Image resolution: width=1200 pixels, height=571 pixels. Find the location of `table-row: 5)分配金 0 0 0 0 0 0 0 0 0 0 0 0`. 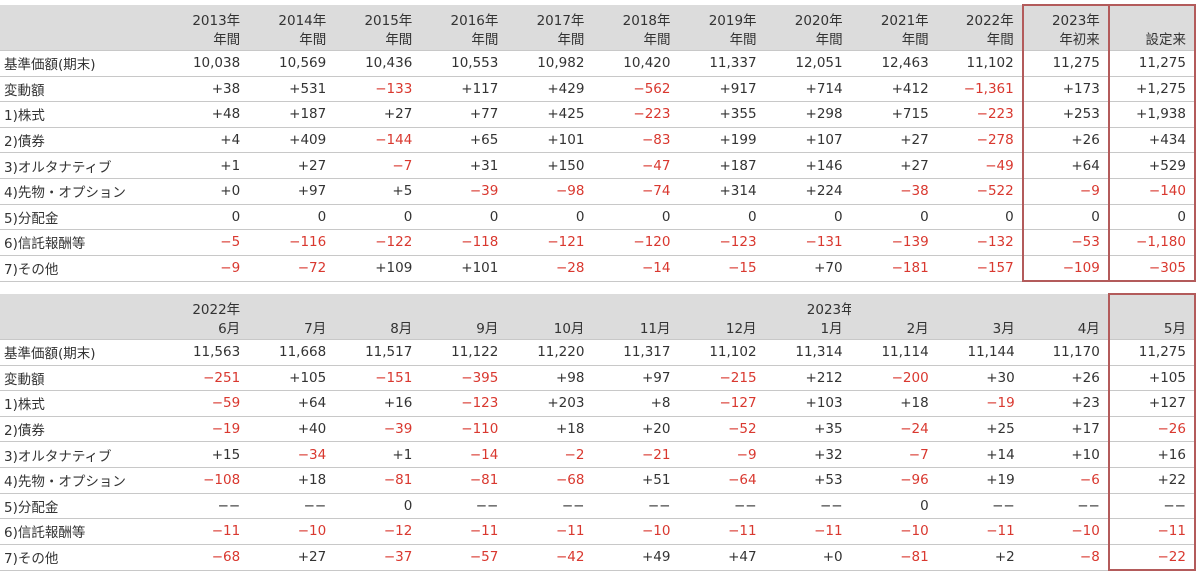

table-row: 5)分配金 0 0 0 0 0 0 0 0 0 0 0 0 is located at coordinates (598, 216).